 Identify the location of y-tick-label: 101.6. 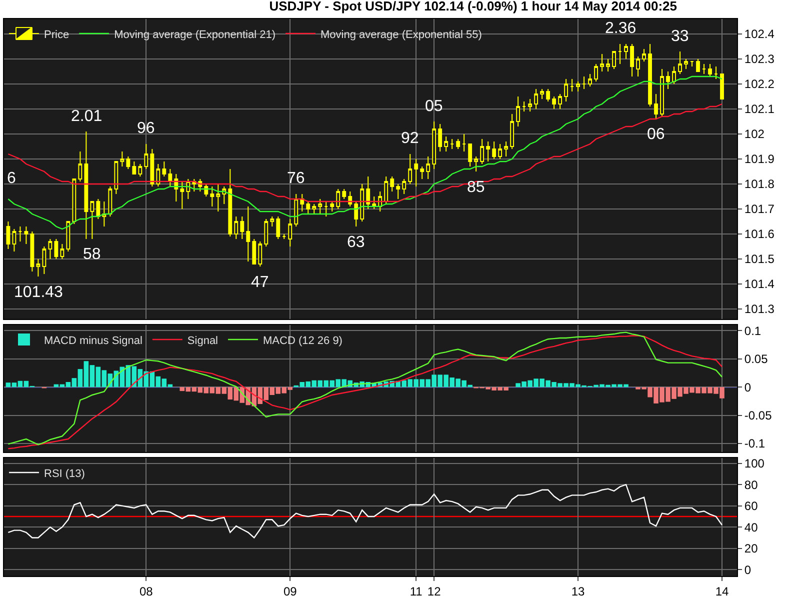
(759, 234).